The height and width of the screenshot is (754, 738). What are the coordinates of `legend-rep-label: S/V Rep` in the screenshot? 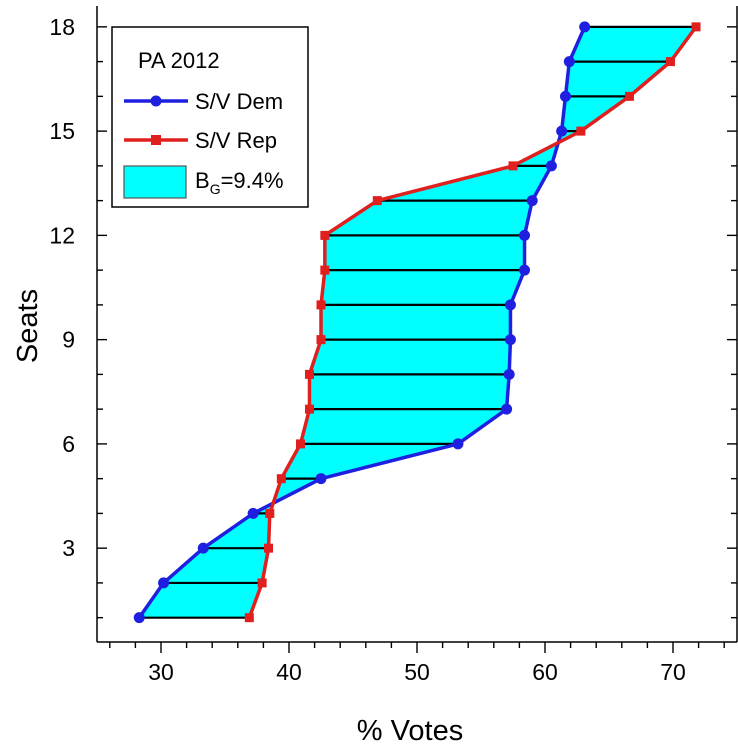 It's located at (236, 140).